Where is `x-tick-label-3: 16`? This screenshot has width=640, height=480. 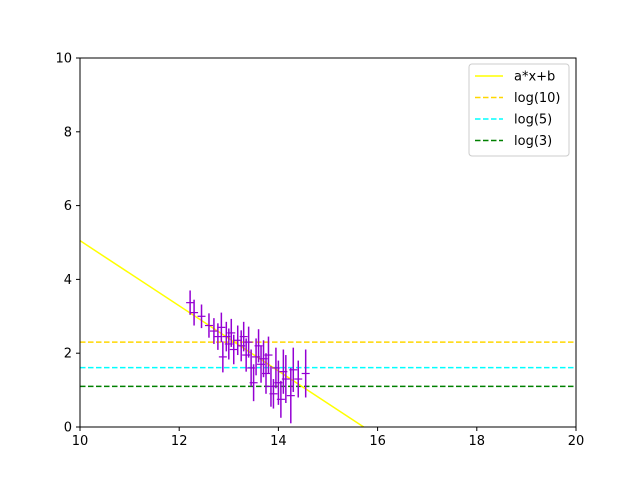
x-tick-label-3: 16 is located at coordinates (377, 441).